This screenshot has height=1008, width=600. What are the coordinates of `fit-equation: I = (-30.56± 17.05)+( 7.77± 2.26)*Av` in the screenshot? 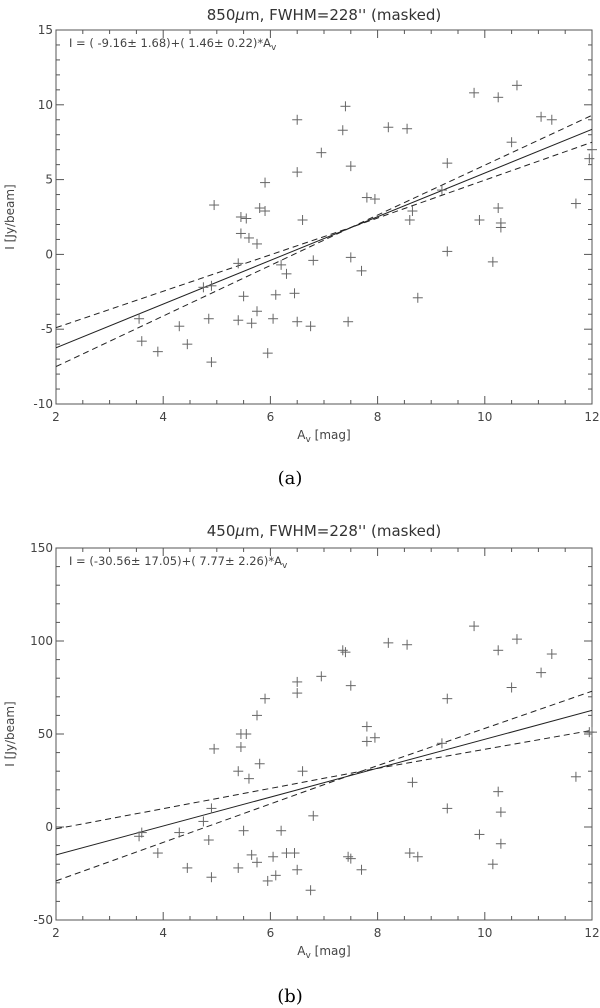 It's located at (178, 562).